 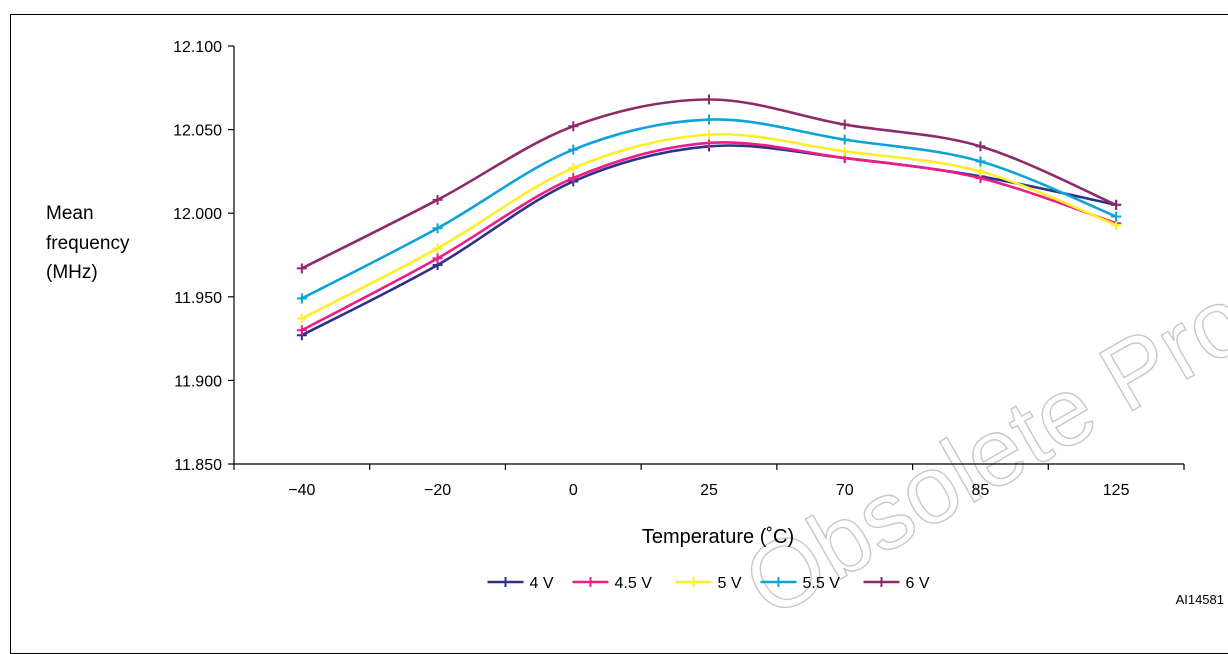 What do you see at coordinates (709, 490) in the screenshot?
I see `x-tick-label: 25` at bounding box center [709, 490].